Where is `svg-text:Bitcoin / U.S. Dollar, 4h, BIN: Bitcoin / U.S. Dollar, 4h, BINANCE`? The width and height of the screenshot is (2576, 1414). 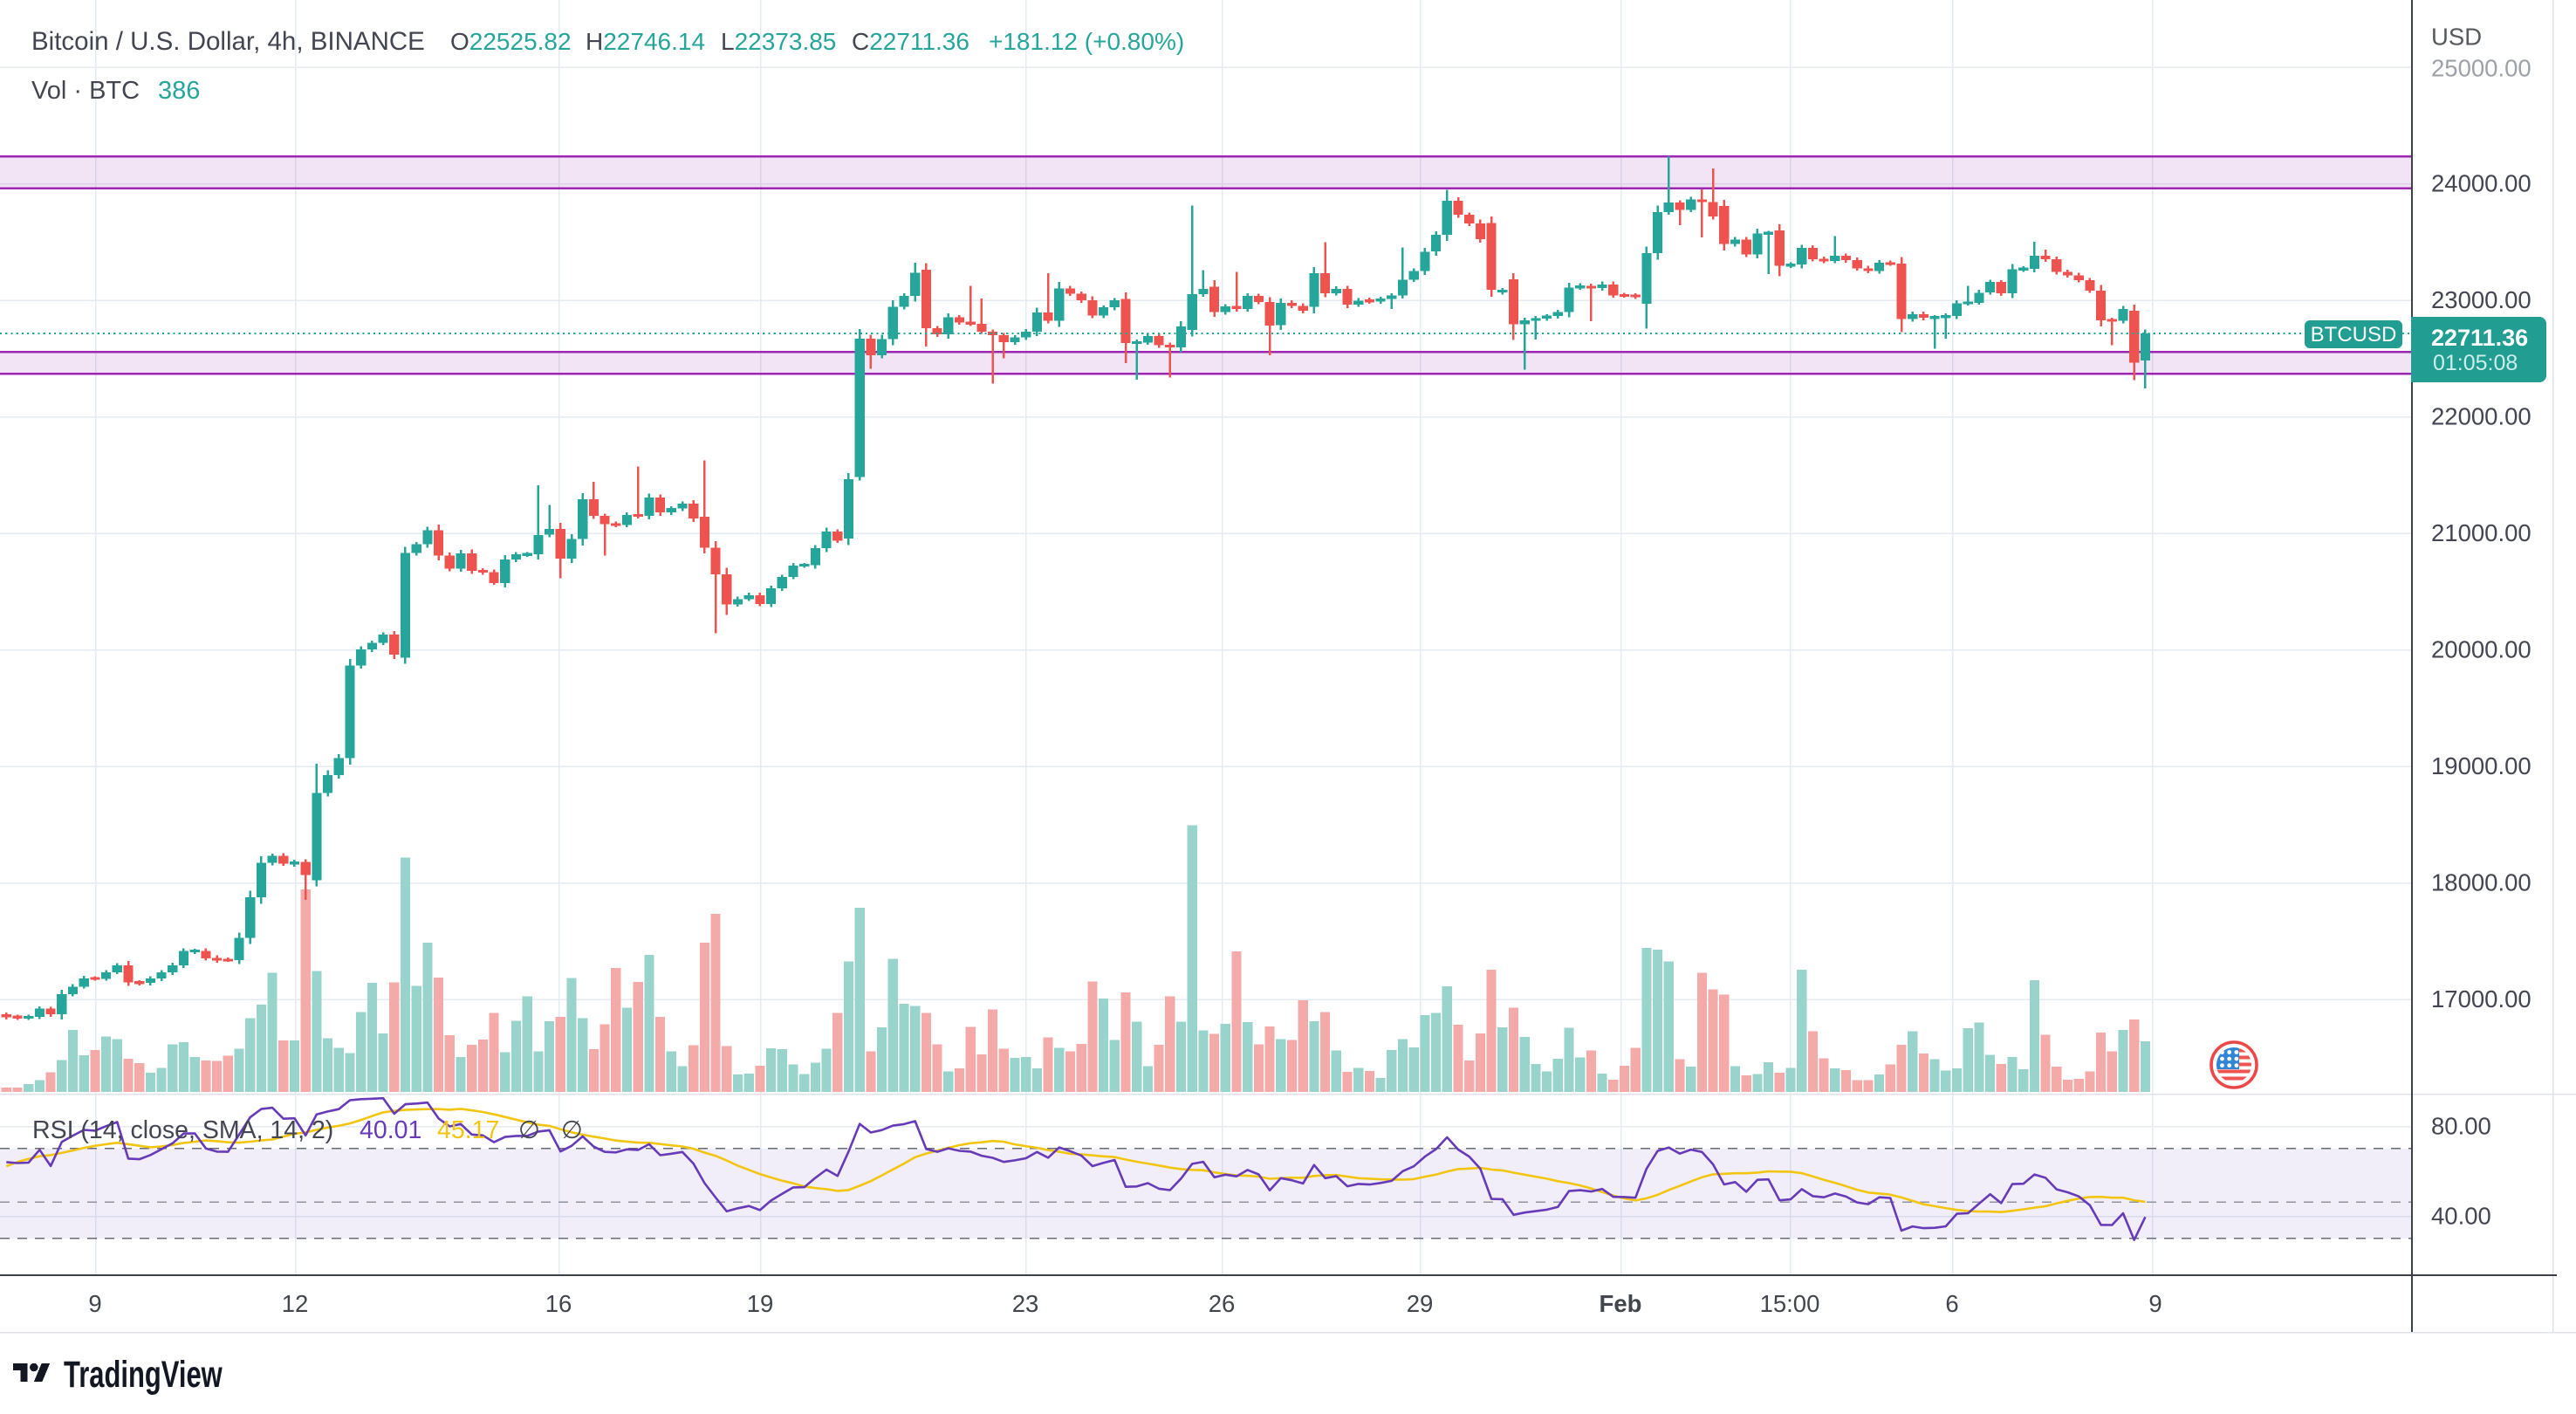
svg-text:Bitcoin / U.S. Dollar, 4h, BIN: Bitcoin / U.S. Dollar, 4h, BINANCE is located at coordinates (228, 41).